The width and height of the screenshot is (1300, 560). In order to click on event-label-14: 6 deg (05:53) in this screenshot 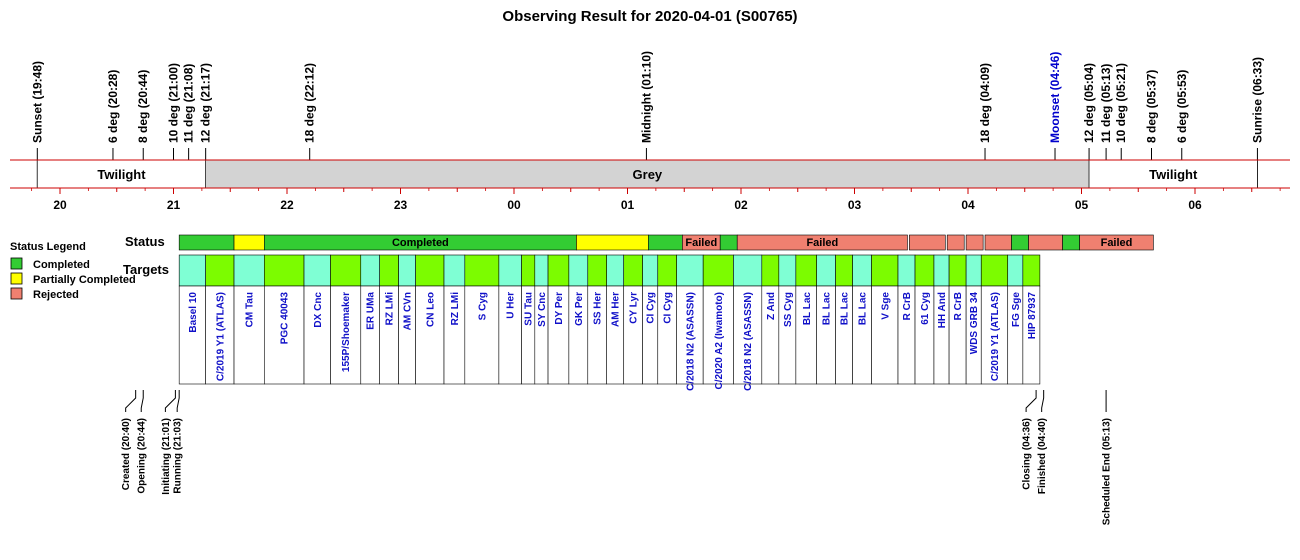, I will do `click(1182, 106)`.